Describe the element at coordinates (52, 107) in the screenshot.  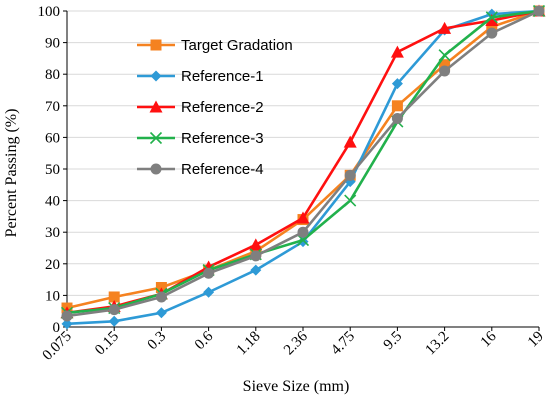
I see `y-tick-label-70: 70` at that location.